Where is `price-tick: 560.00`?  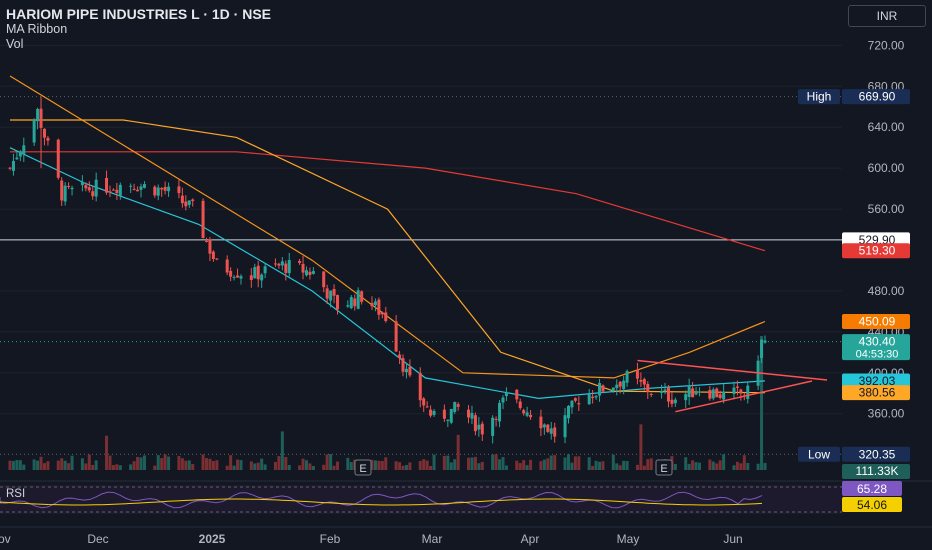 price-tick: 560.00 is located at coordinates (886, 209).